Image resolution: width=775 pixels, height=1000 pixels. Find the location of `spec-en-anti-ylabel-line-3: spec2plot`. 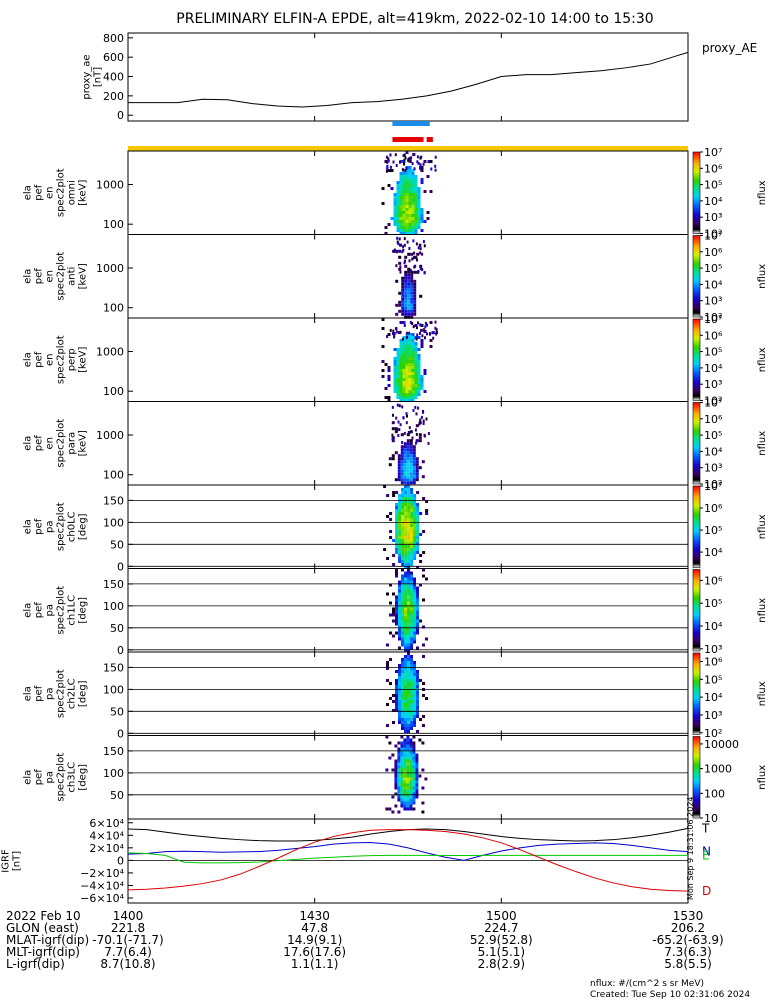

spec-en-anti-ylabel-line-3: spec2plot is located at coordinates (61, 276).